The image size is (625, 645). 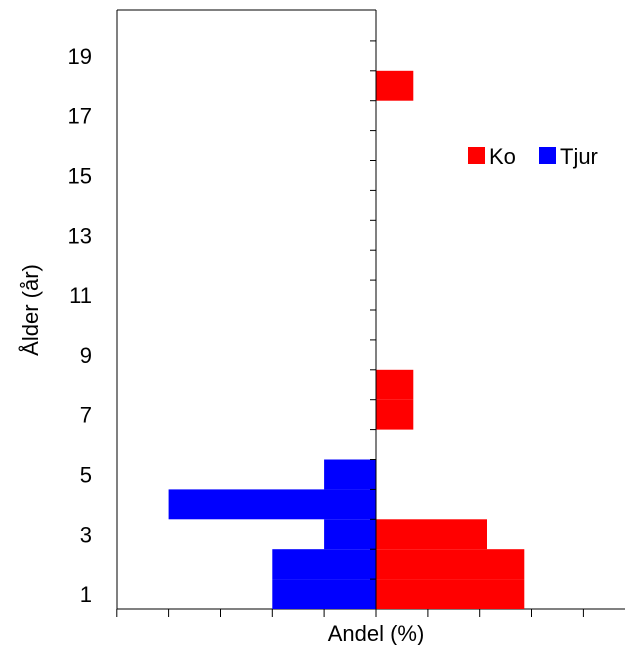 What do you see at coordinates (86, 475) in the screenshot?
I see `y-tick-label: 5` at bounding box center [86, 475].